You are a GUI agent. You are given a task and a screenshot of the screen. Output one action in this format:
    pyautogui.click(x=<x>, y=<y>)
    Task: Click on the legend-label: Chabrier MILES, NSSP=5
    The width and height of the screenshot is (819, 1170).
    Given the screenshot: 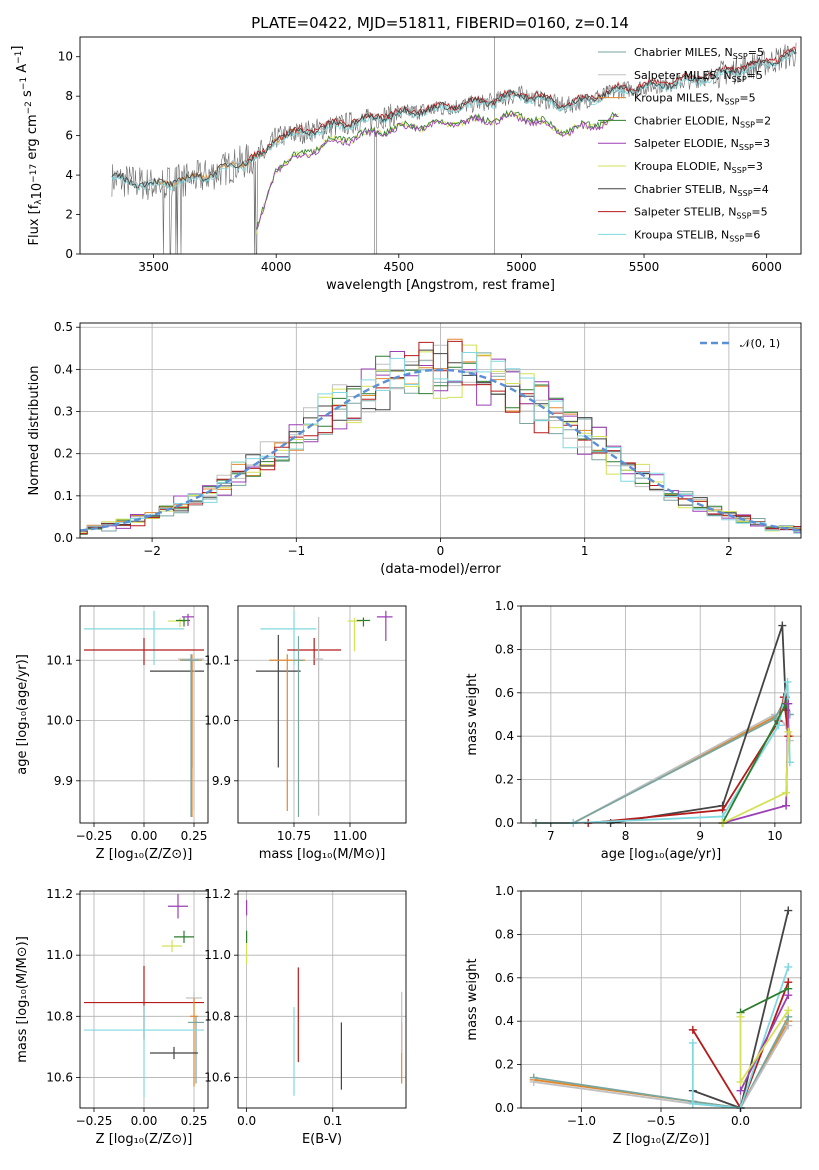 What is the action you would take?
    pyautogui.click(x=699, y=53)
    